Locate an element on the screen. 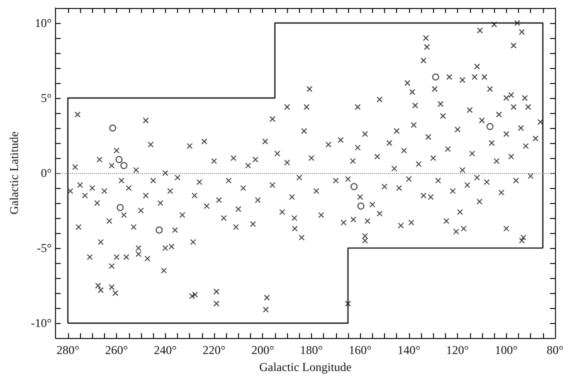 The image size is (570, 378). x-tick-label: 260° is located at coordinates (116, 350).